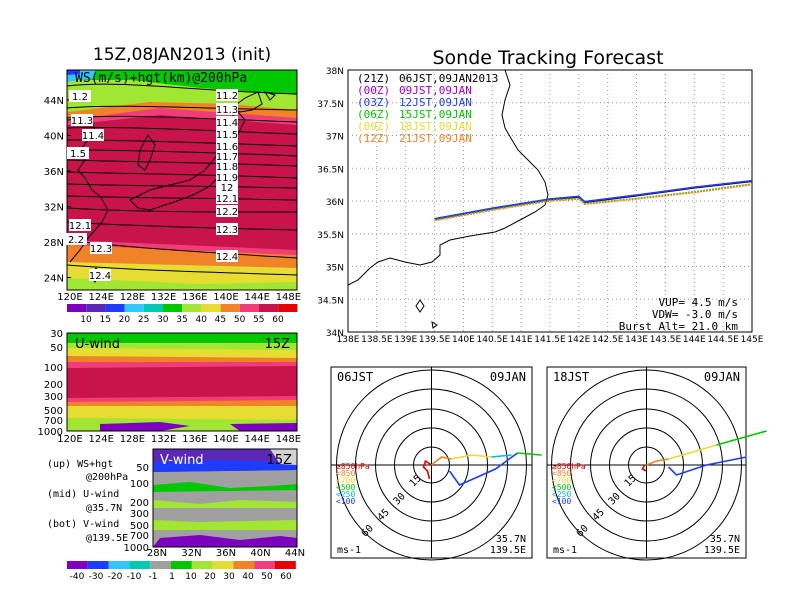 The height and width of the screenshot is (612, 792). What do you see at coordinates (666, 340) in the screenshot?
I see `track-lon-tick: 143.5E` at bounding box center [666, 340].